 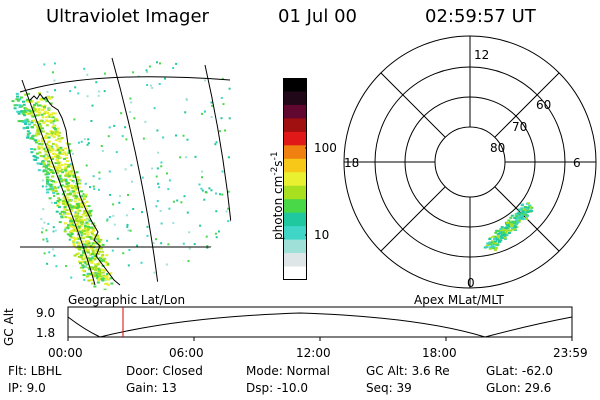 What do you see at coordinates (413, 105) in the screenshot?
I see `mlt-spoke` at bounding box center [413, 105].